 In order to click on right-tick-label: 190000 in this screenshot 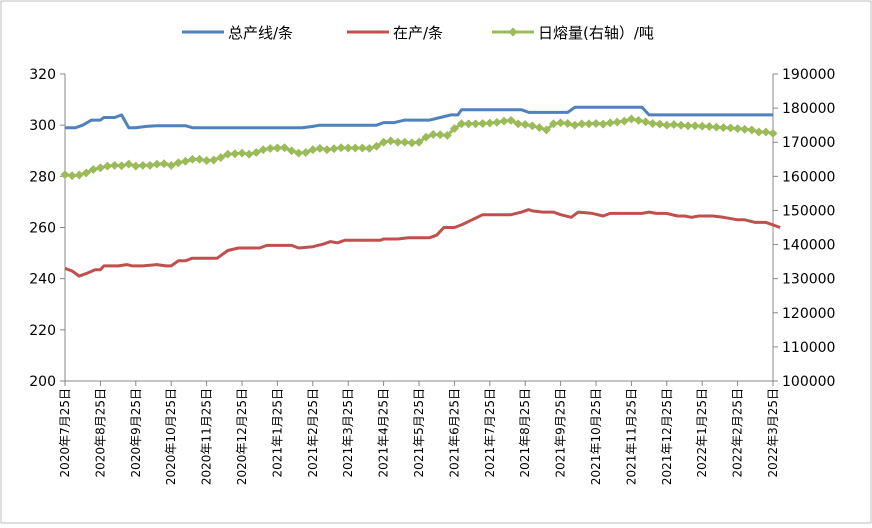, I will do `click(808, 75)`.